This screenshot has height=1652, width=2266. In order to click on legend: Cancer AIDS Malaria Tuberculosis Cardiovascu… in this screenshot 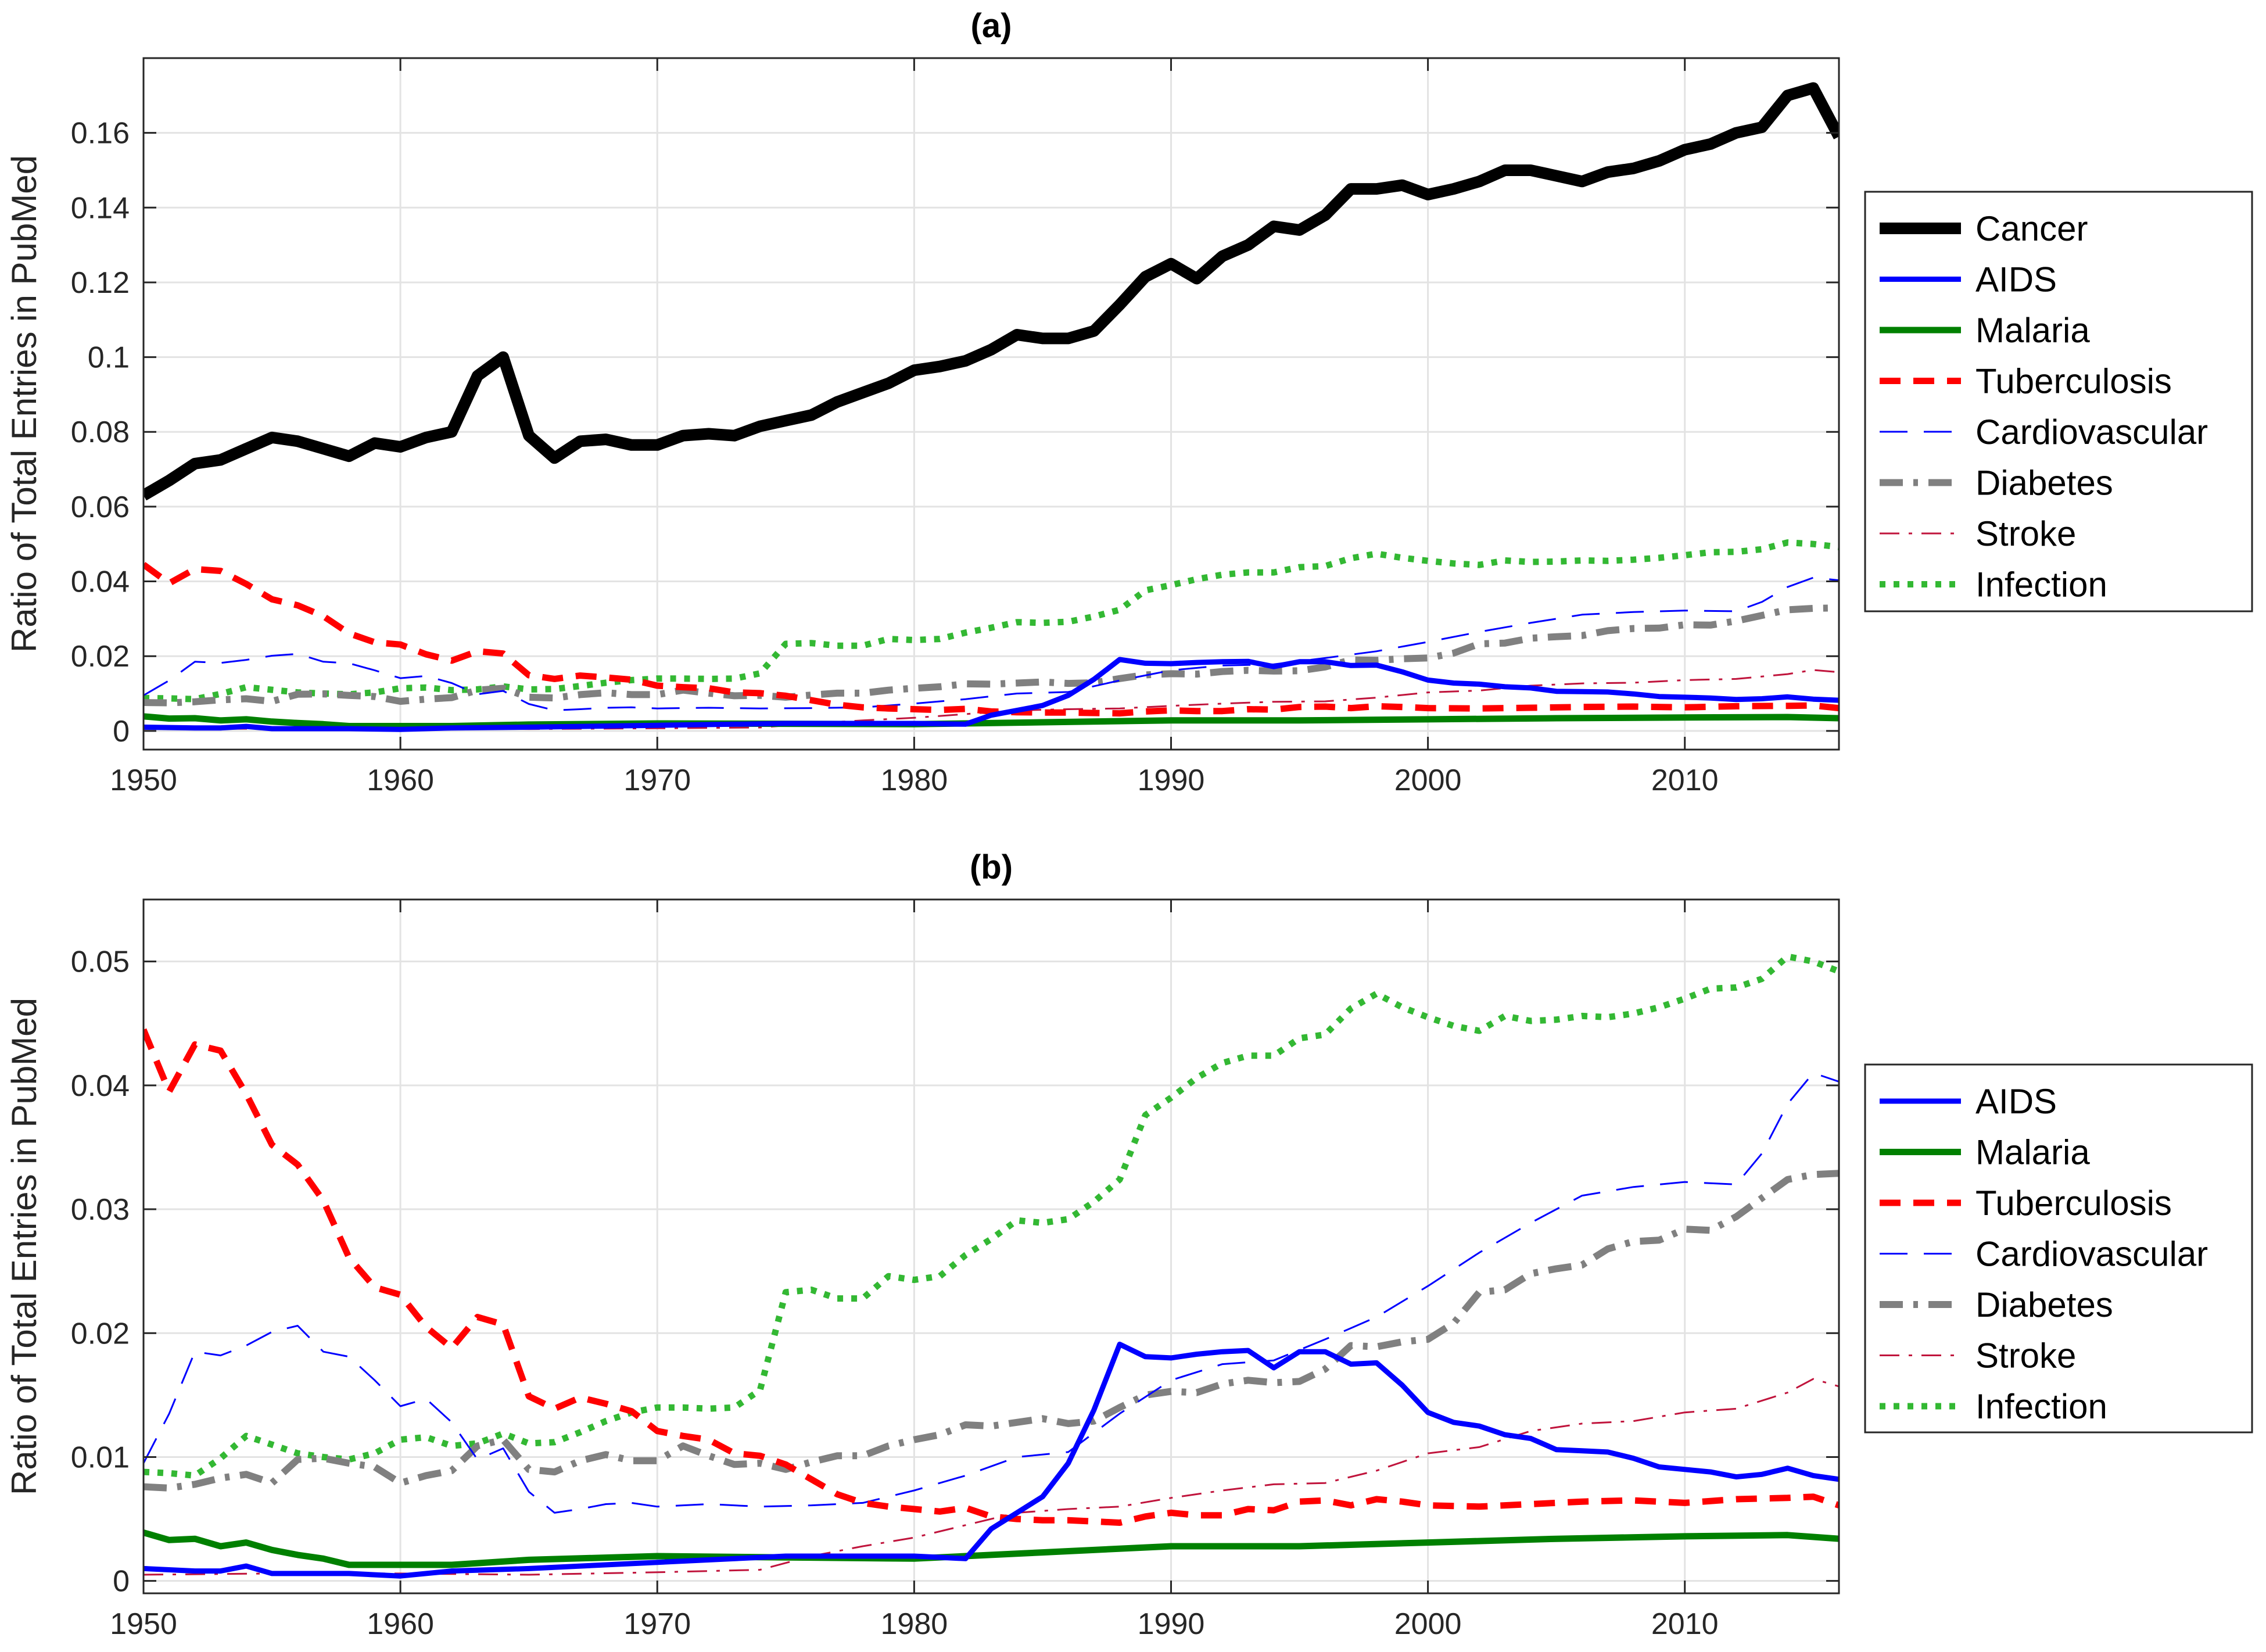, I will do `click(2058, 401)`.